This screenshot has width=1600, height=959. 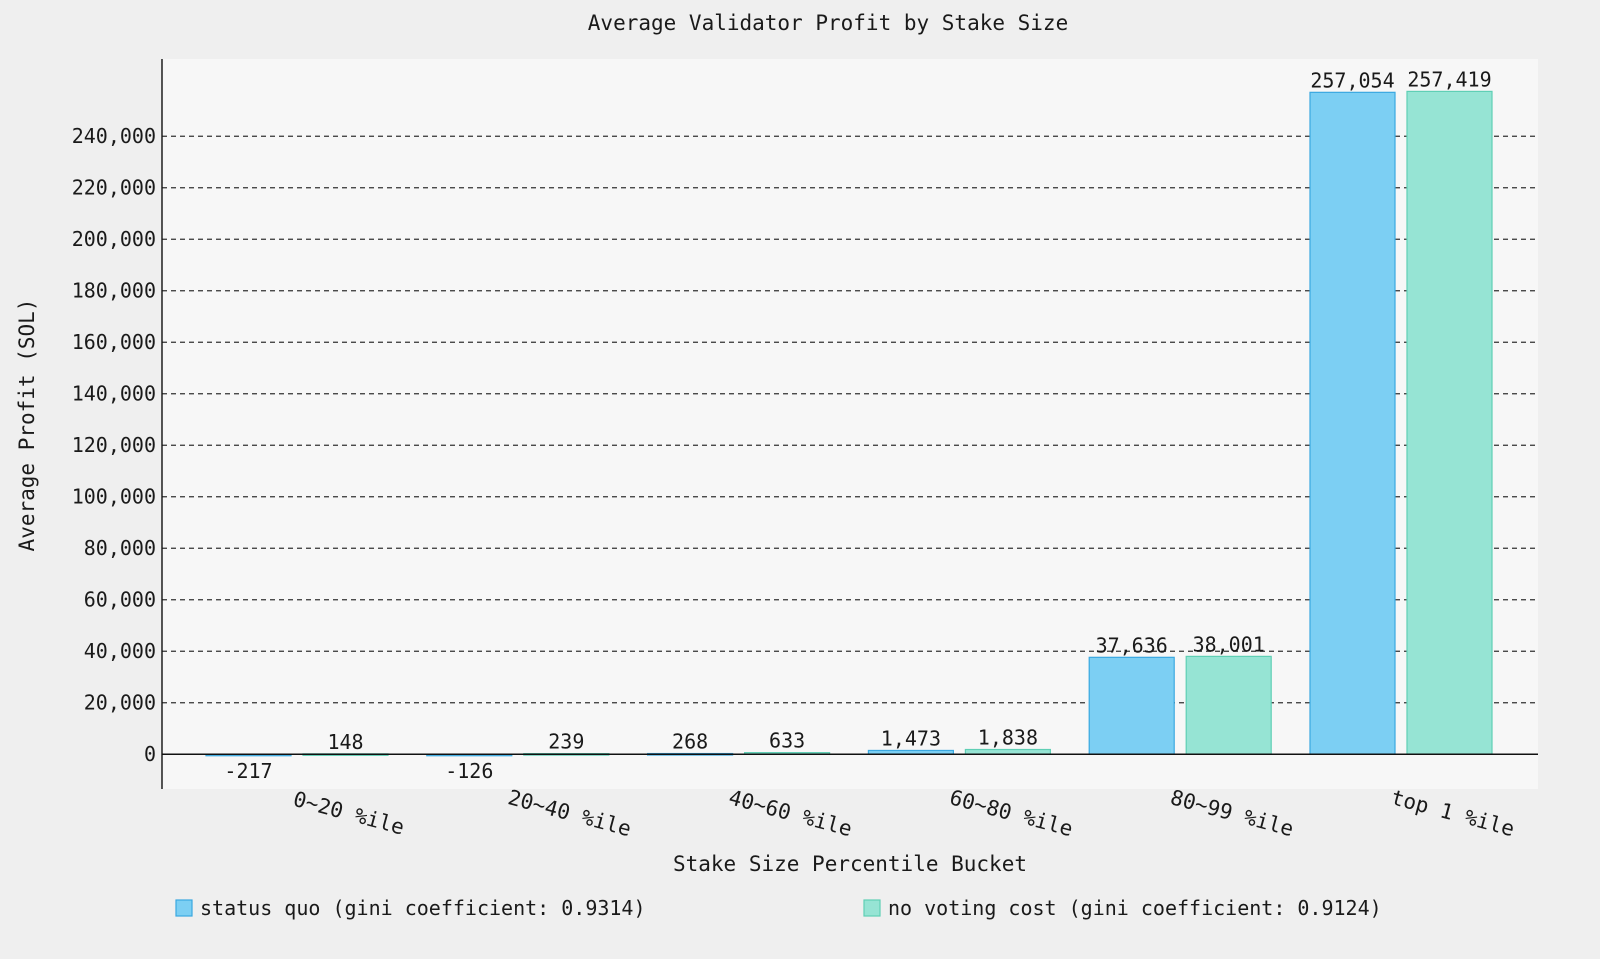 What do you see at coordinates (114, 394) in the screenshot?
I see `y-tick-label: 140,000` at bounding box center [114, 394].